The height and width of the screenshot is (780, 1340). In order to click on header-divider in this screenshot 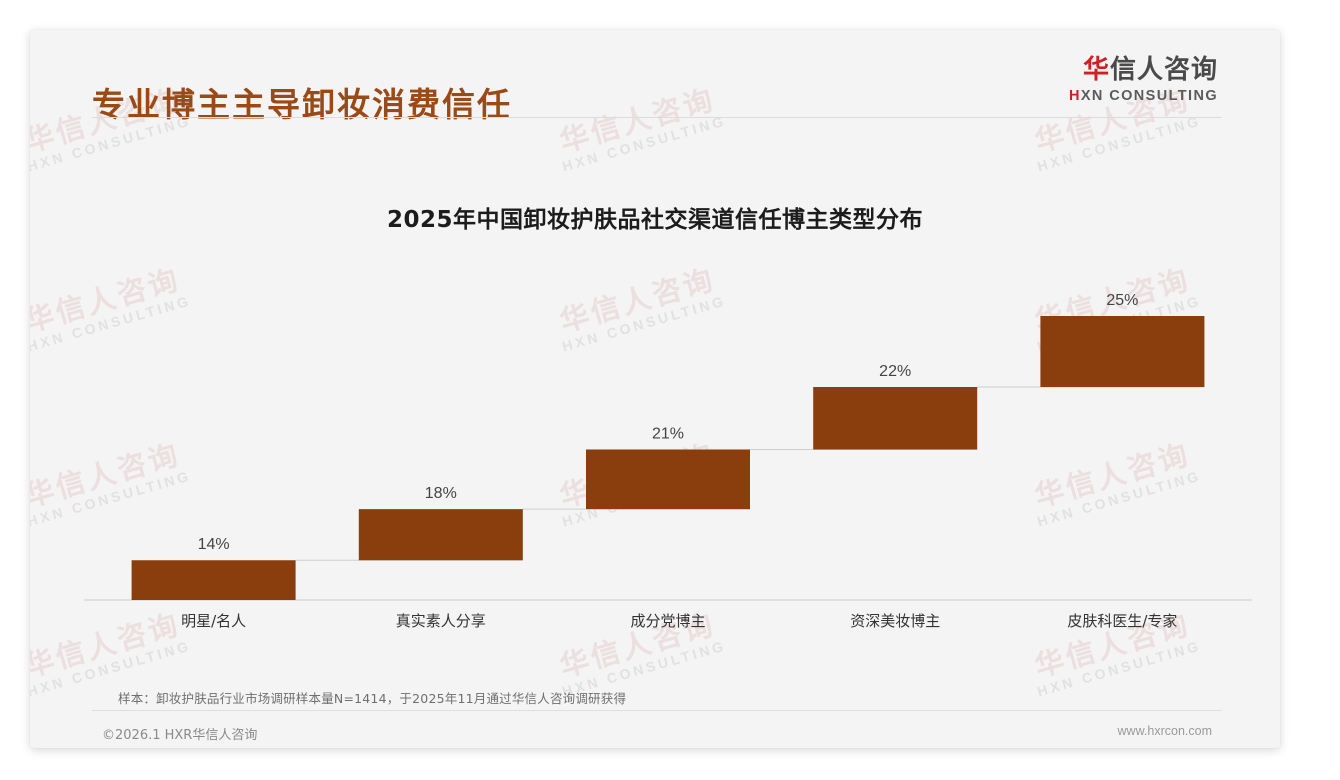, I will do `click(657, 117)`.